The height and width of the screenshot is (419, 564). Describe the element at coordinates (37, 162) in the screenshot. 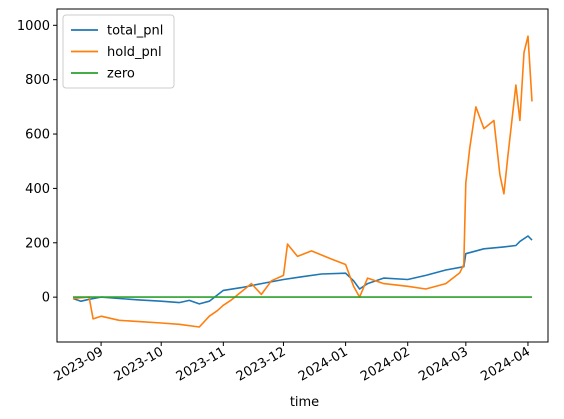

I see `y-axis: 0 200 400 600 800 1000` at that location.